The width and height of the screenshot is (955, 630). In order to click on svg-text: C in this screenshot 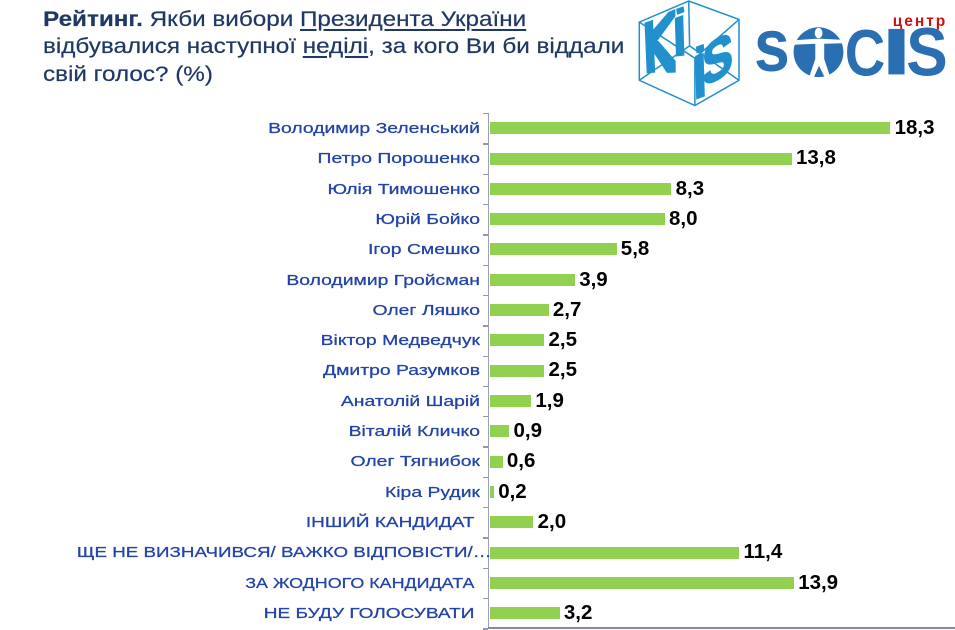, I will do `click(865, 52)`.